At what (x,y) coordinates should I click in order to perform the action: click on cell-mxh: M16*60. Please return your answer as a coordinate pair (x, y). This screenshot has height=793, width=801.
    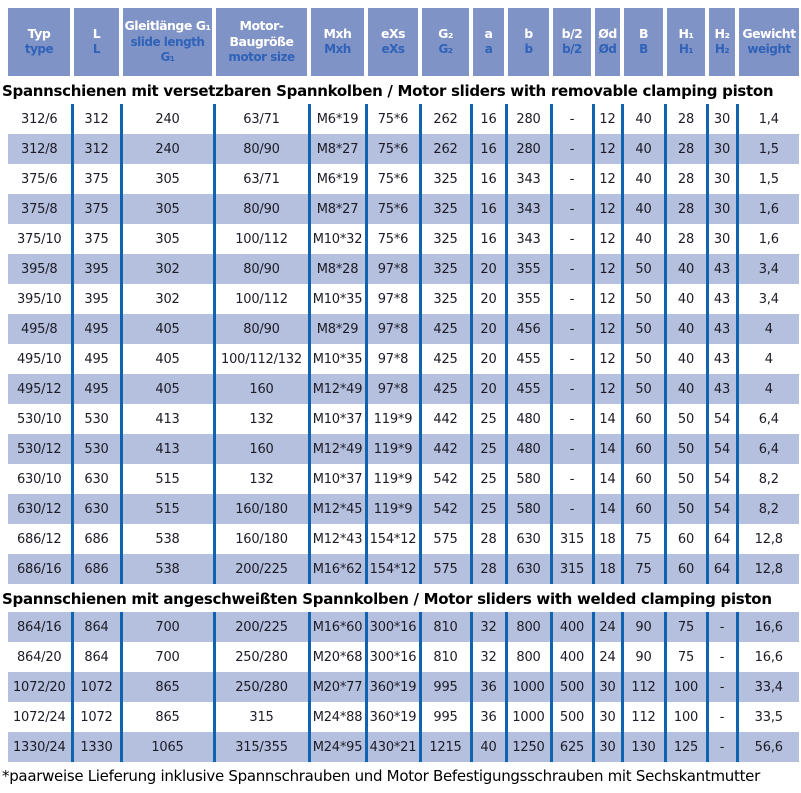
    Looking at the image, I should click on (336, 627).